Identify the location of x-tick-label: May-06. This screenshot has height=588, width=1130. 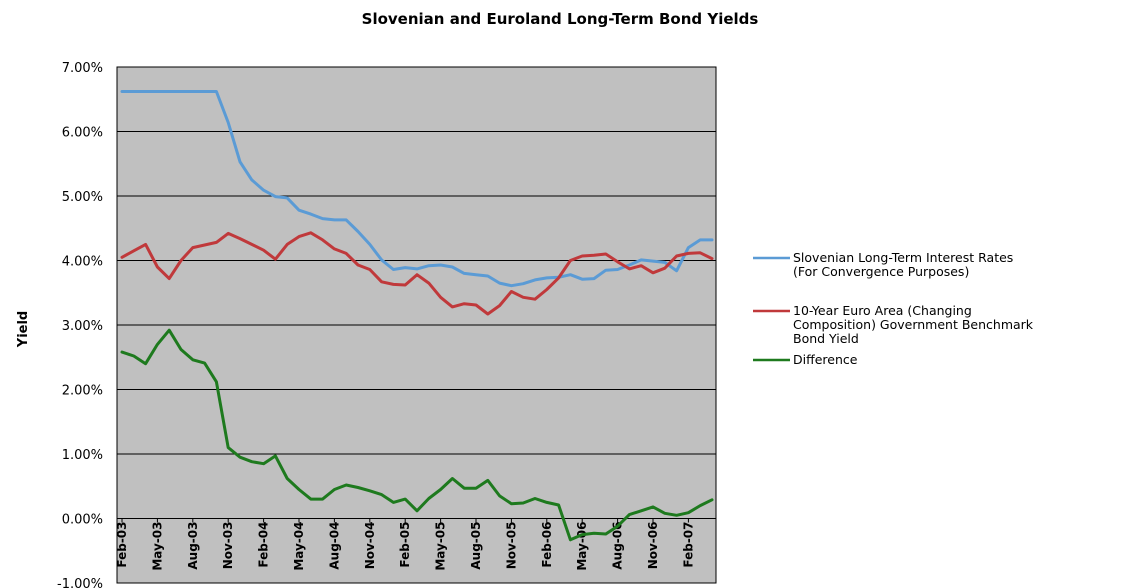
(582, 546).